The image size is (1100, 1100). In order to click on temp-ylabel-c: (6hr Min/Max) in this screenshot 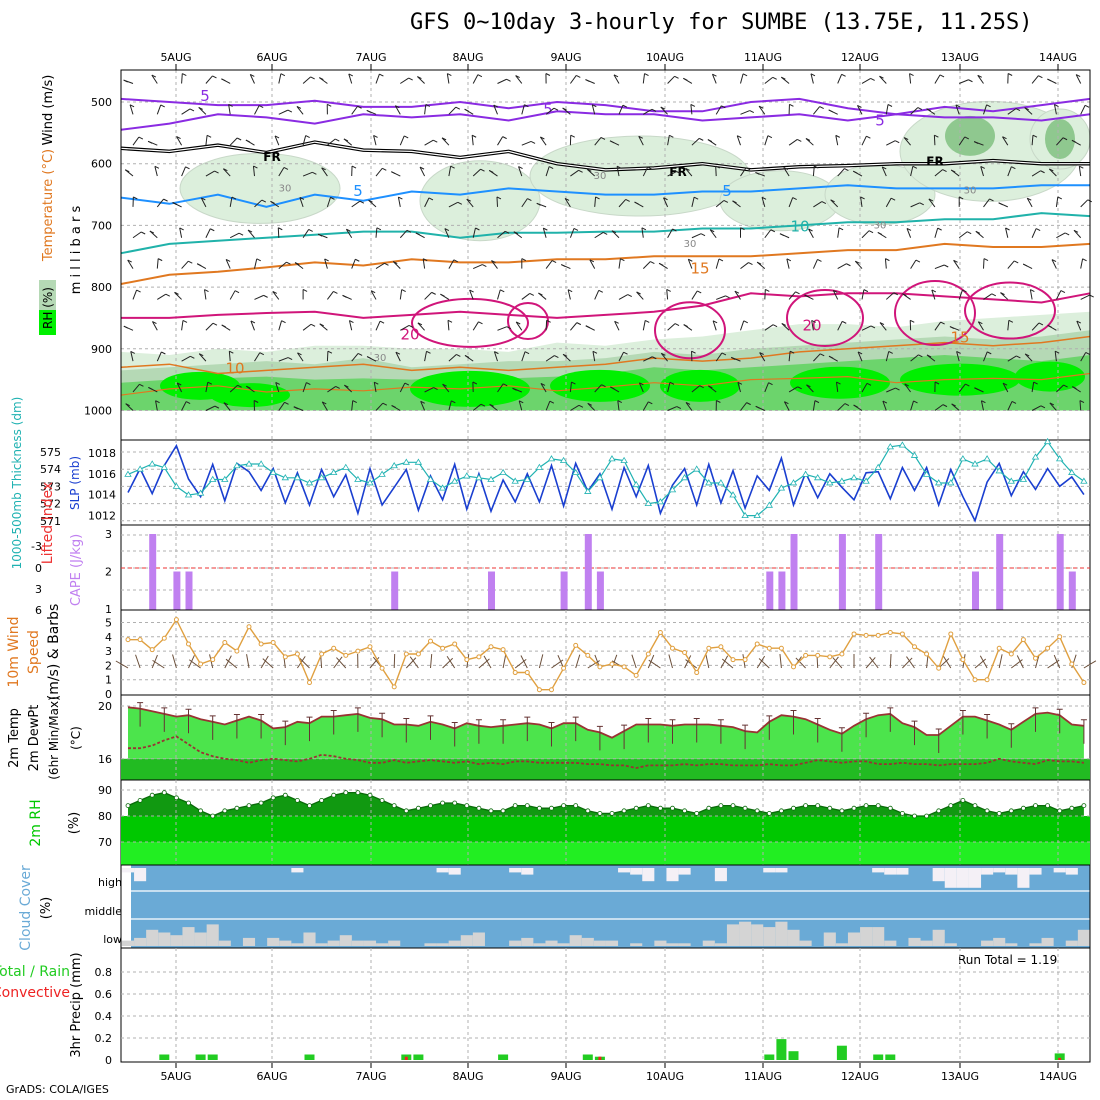, I will do `click(54, 738)`.